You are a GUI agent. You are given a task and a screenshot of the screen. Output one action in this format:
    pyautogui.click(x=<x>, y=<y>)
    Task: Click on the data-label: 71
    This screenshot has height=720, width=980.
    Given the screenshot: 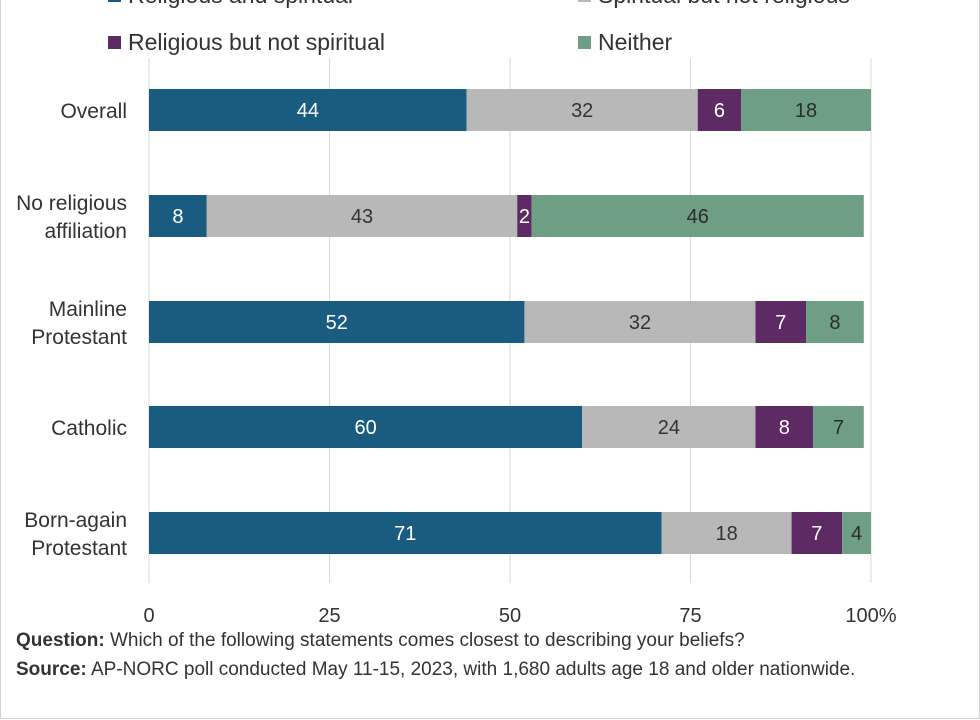 What is the action you would take?
    pyautogui.click(x=405, y=534)
    